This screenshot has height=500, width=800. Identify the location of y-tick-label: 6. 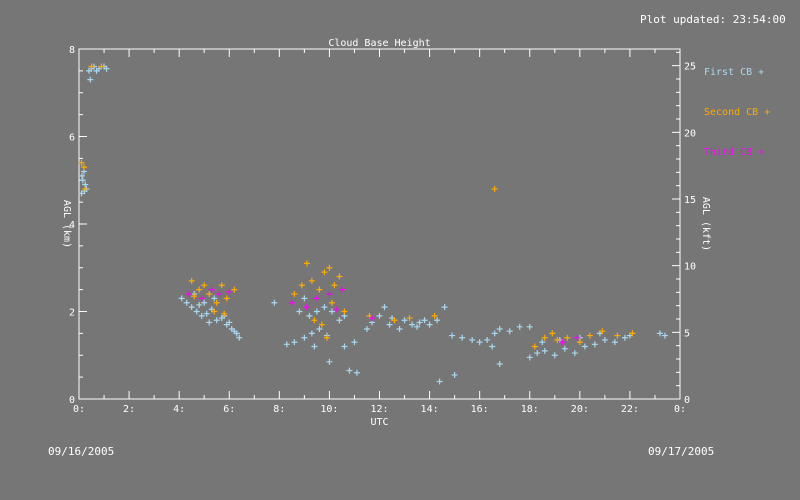
(72, 138).